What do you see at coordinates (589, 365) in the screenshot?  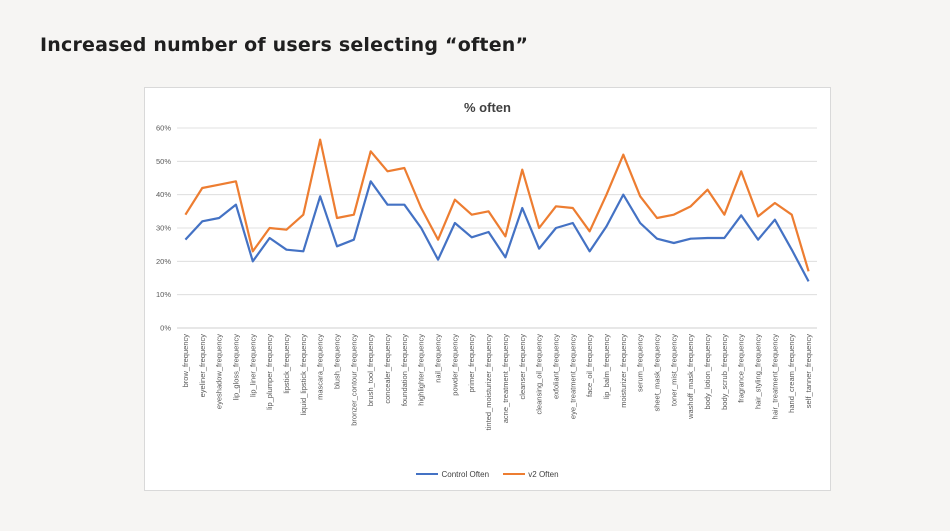 I see `x-tick-label: face_oil_frequency` at bounding box center [589, 365].